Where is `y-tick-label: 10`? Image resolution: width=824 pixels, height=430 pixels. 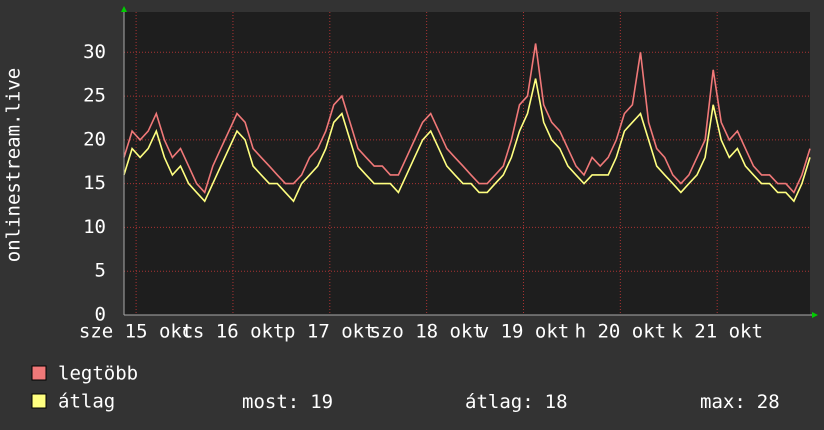
y-tick-label: 10 is located at coordinates (94, 227).